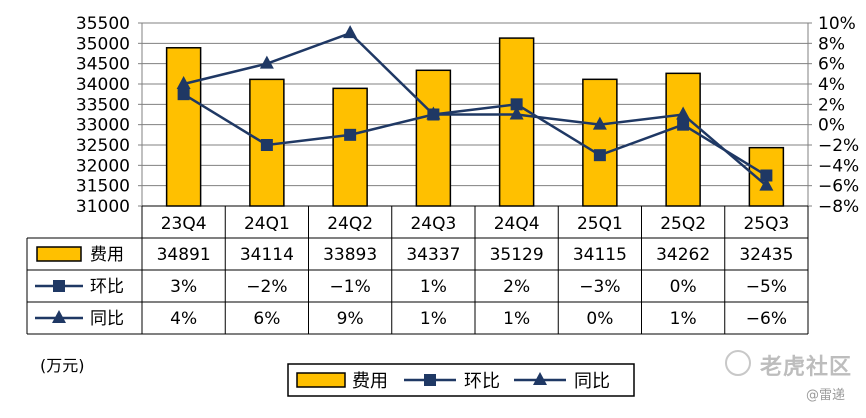 The image size is (866, 418). What do you see at coordinates (517, 224) in the screenshot?
I see `x-tick-label: 24Q4` at bounding box center [517, 224].